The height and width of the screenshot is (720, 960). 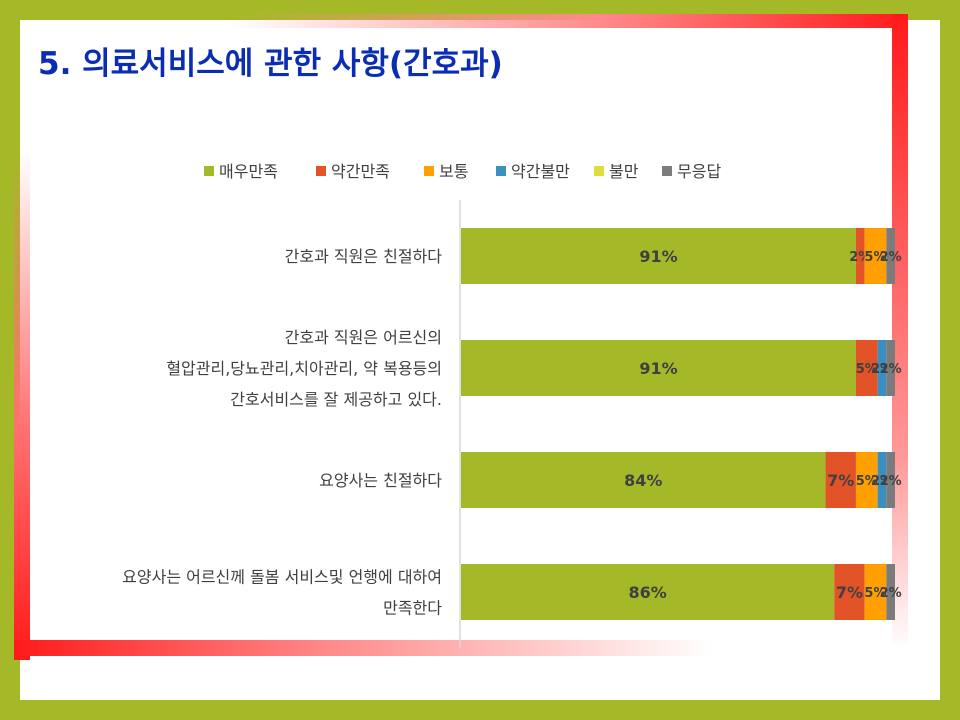 I want to click on frame-top-accent, so click(x=569, y=21).